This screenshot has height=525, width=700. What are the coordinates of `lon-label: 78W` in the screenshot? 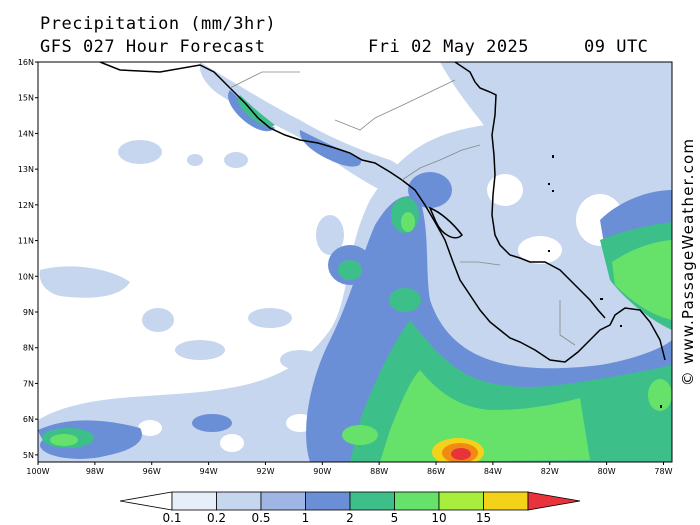 It's located at (663, 471).